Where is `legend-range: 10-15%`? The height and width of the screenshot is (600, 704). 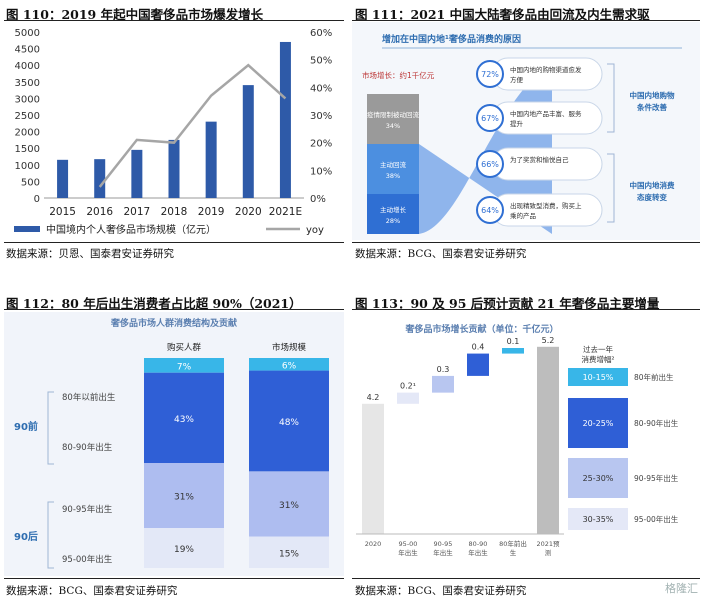 legend-range: 10-15% is located at coordinates (598, 377).